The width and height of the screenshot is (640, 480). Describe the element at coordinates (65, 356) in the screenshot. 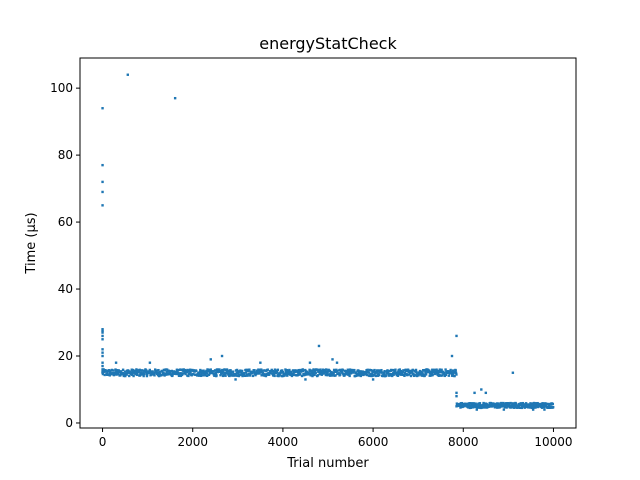

I see `y-tick-label: 20` at that location.